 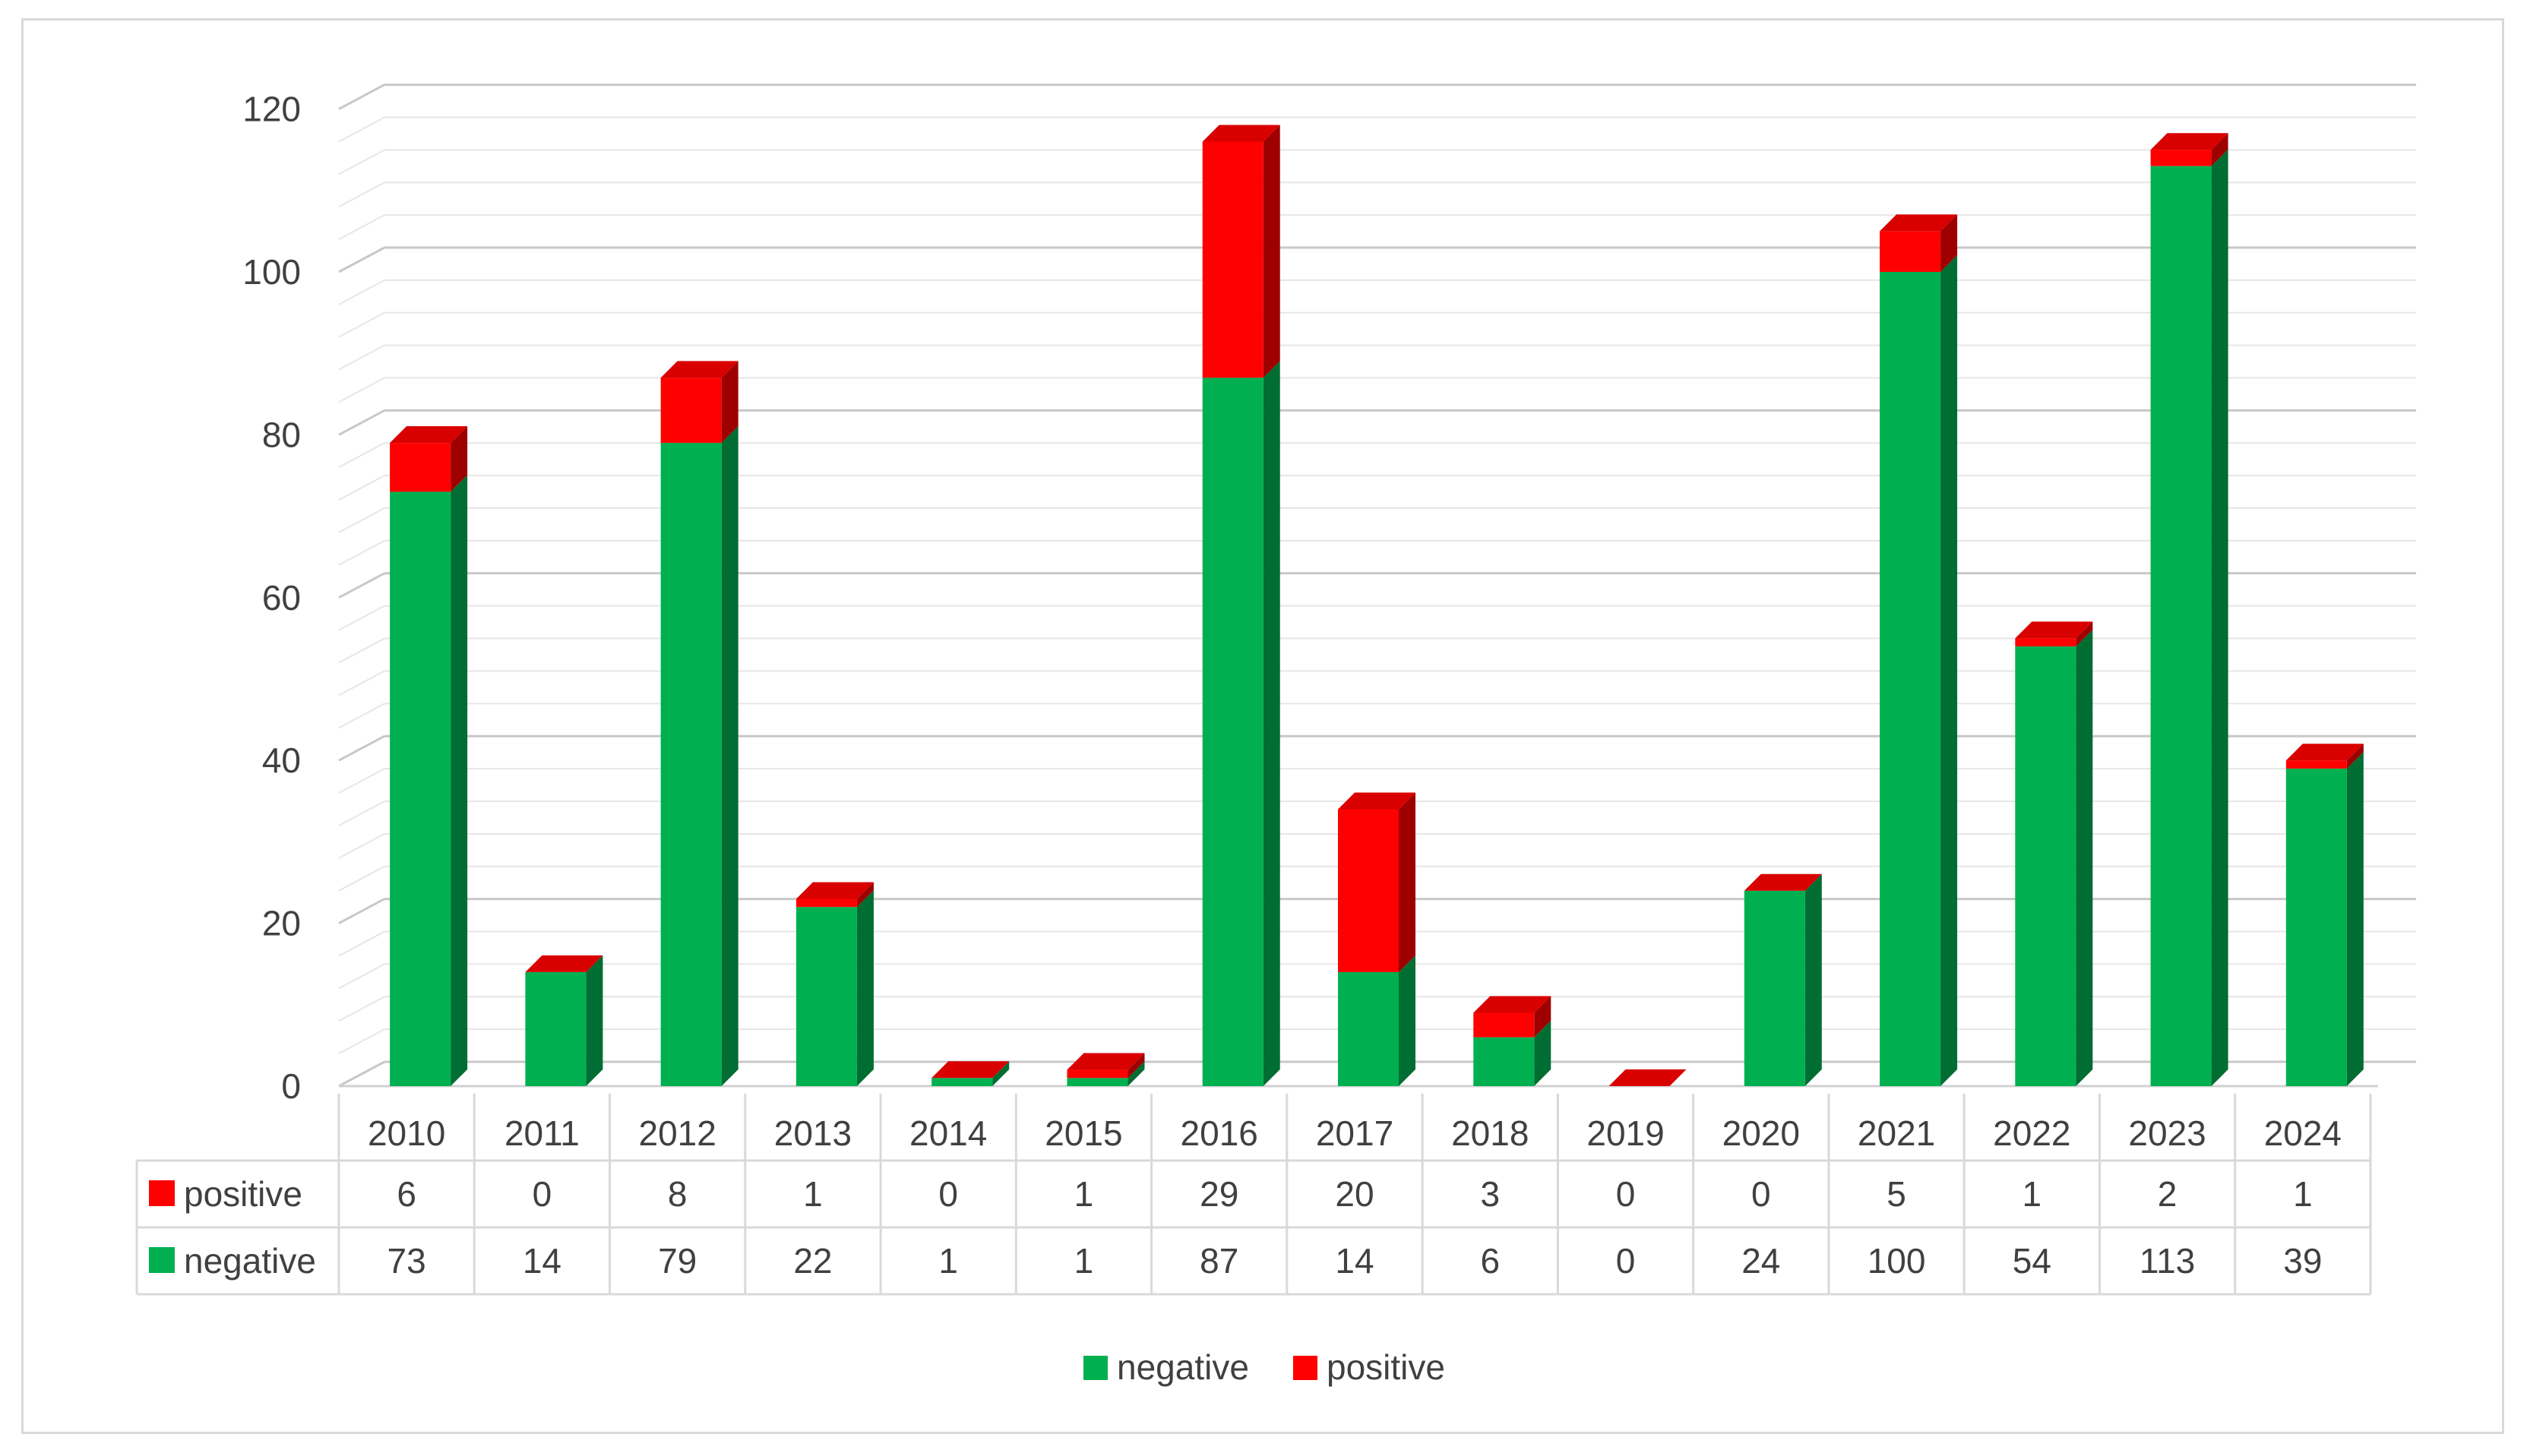 I want to click on table-cell: 2, so click(x=2168, y=1194).